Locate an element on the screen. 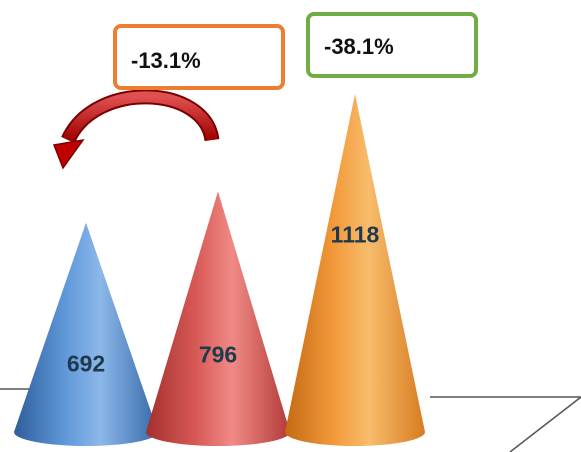 The height and width of the screenshot is (452, 581). change-callout-2: -38.1% is located at coordinates (392, 45).